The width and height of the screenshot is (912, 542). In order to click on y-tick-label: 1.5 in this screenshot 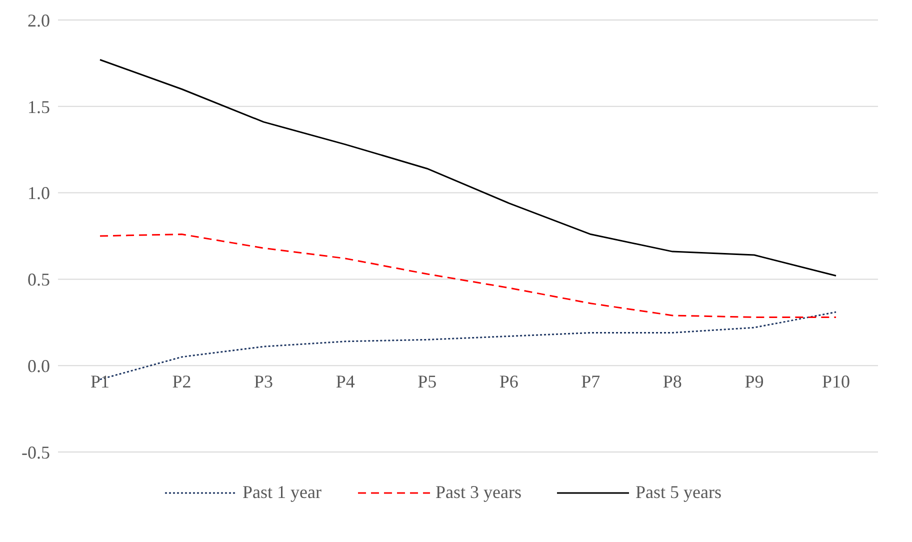, I will do `click(39, 106)`.